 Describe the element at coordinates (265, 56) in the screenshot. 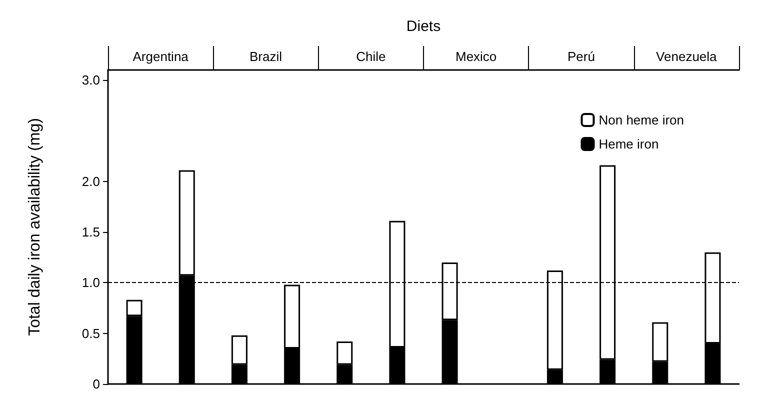

I see `text: Brazil` at that location.